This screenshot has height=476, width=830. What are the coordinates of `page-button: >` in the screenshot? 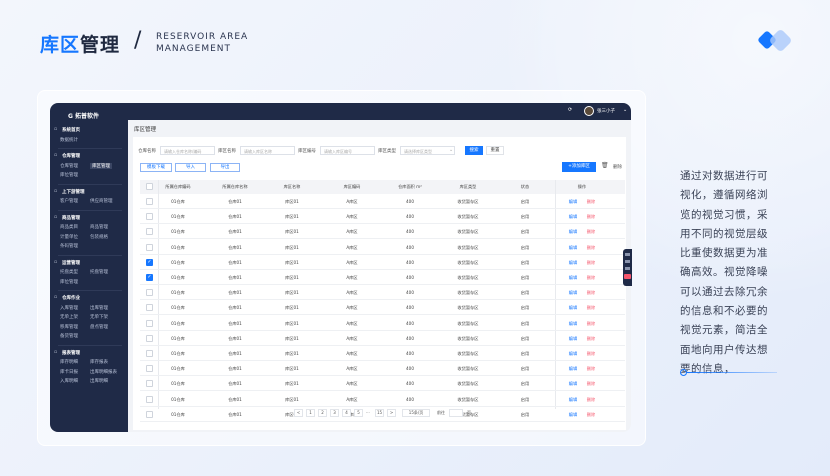 It's located at (391, 413).